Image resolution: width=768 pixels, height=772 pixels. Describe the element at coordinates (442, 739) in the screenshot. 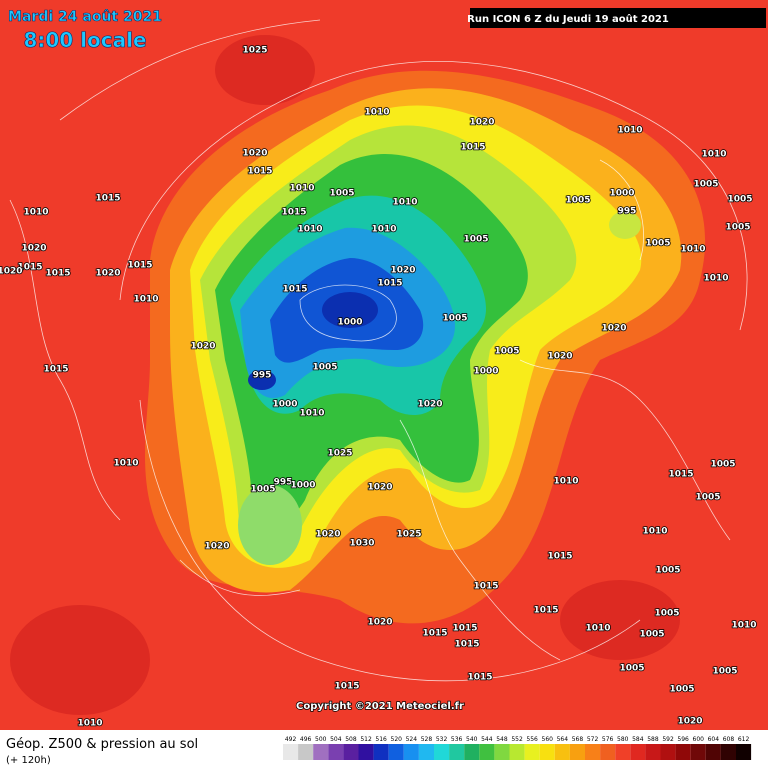

I see `scale-label: 532` at that location.